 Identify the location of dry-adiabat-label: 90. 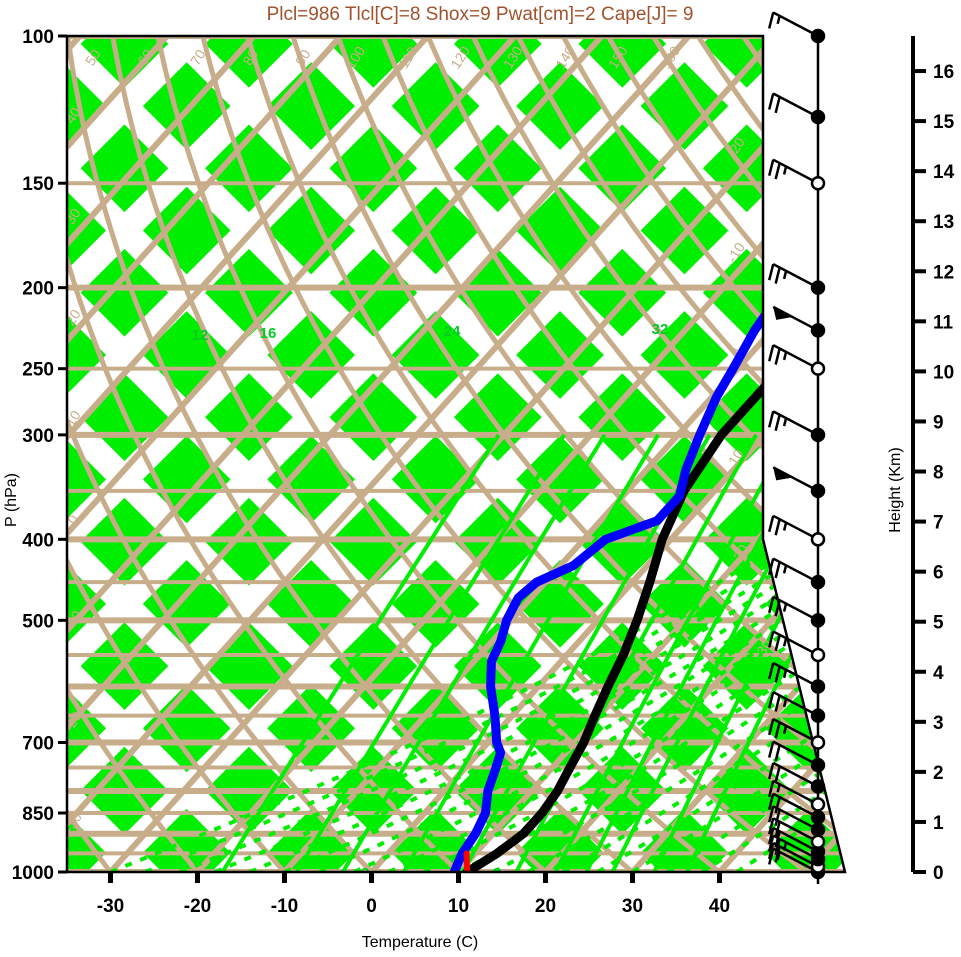
(303, 57).